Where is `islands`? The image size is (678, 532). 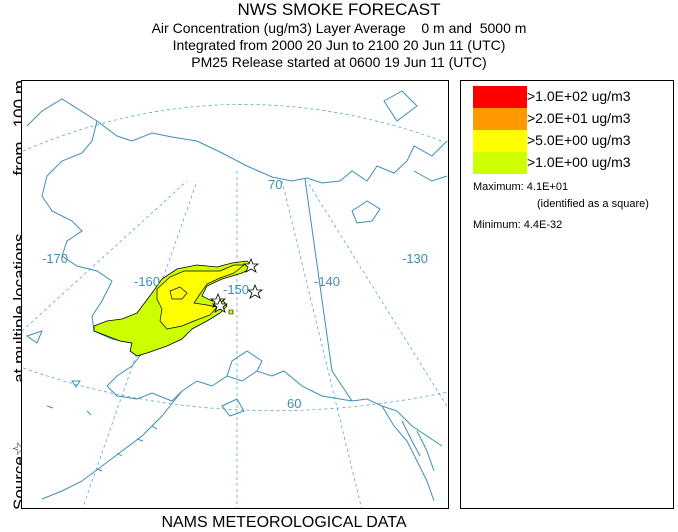 islands is located at coordinates (135, 373).